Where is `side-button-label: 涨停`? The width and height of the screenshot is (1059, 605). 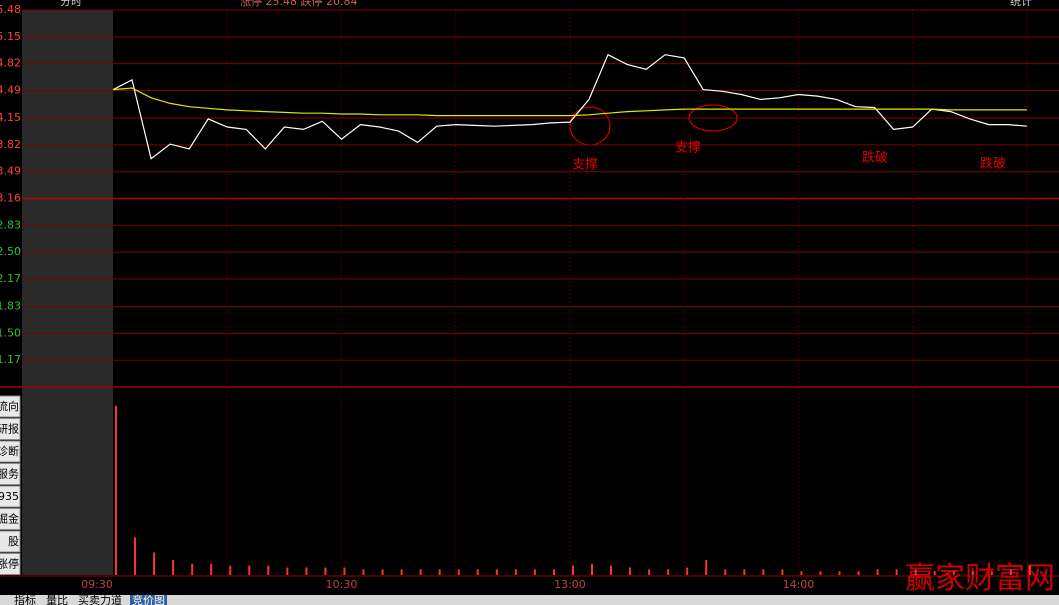
side-button-label: 涨停 is located at coordinates (9, 564).